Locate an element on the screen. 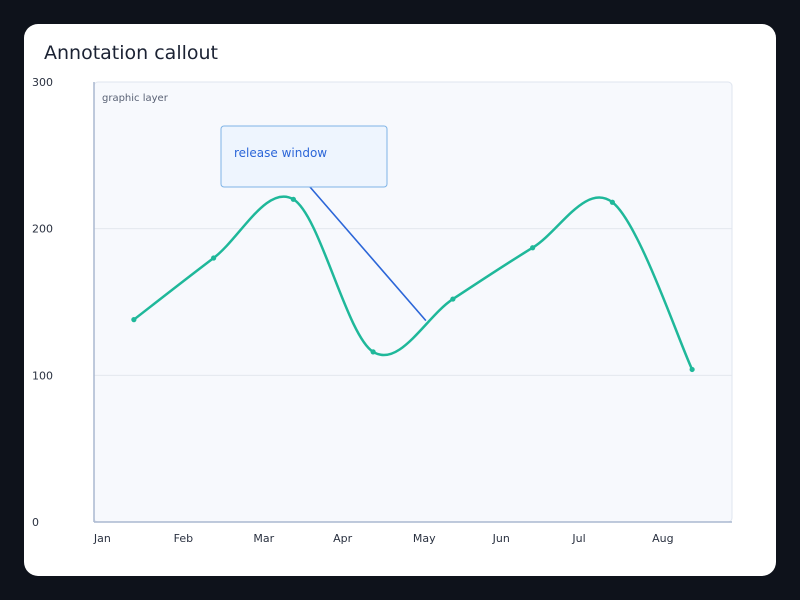  x-tick-label: Jun is located at coordinates (501, 538).